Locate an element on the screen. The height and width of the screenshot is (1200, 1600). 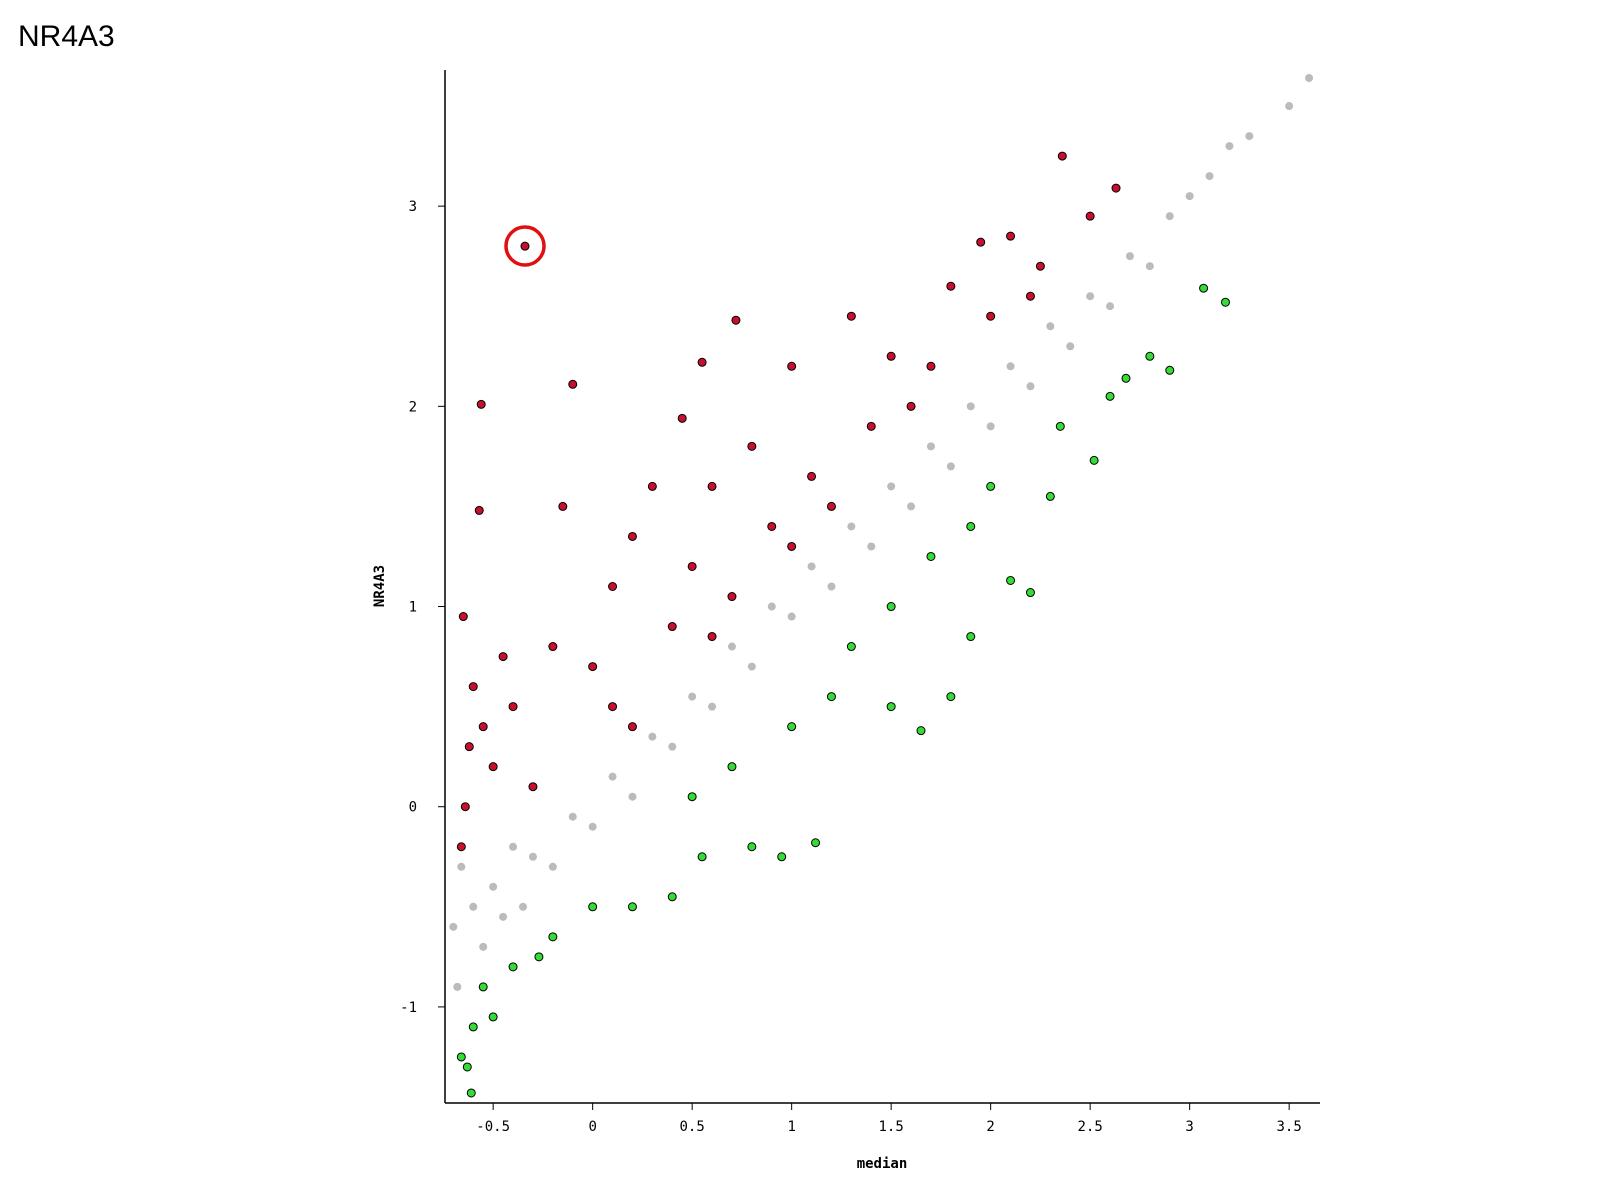
y-tick-label: 3 is located at coordinates (413, 207).